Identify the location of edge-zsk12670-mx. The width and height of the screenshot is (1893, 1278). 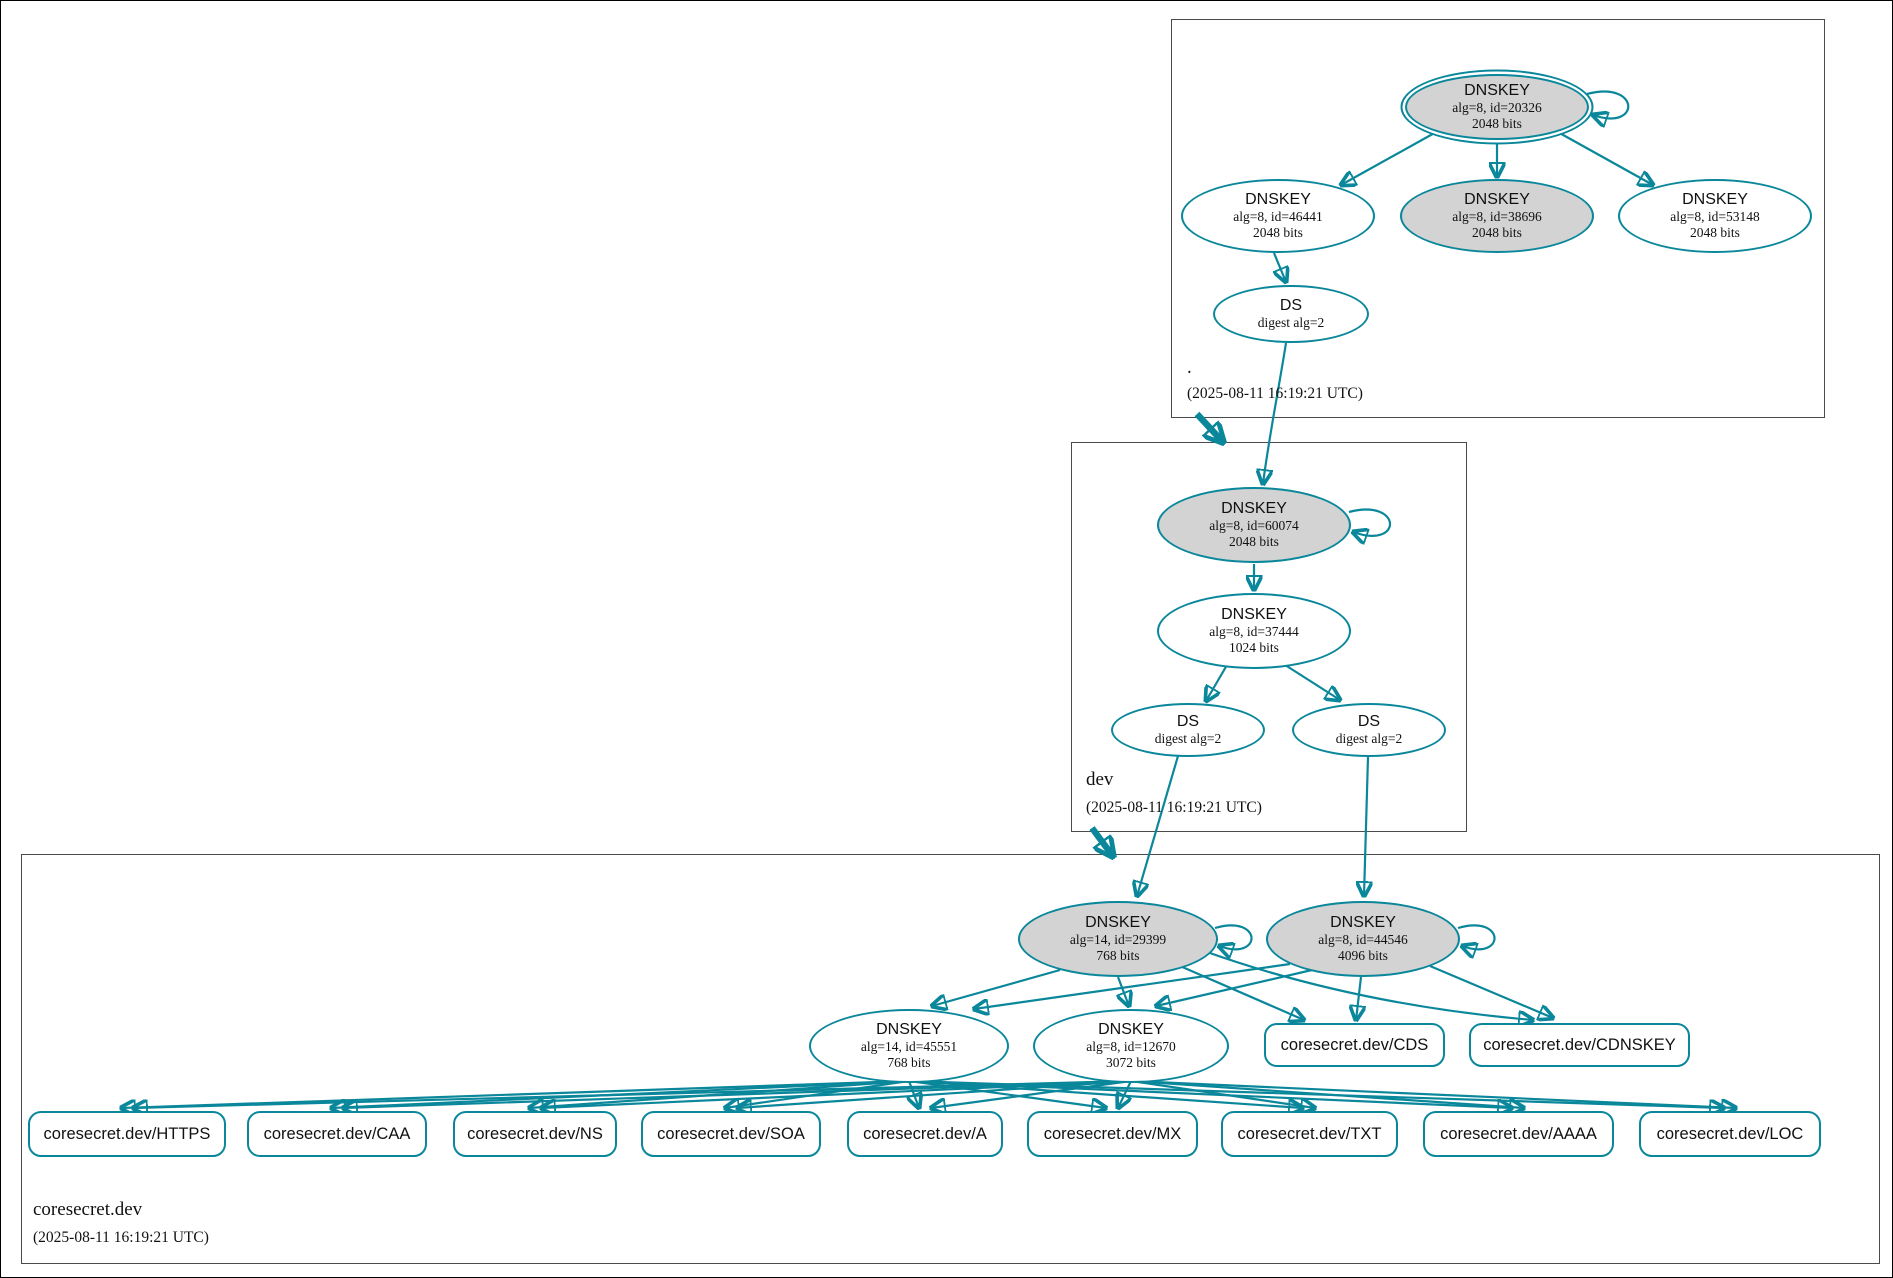
(1125, 1094).